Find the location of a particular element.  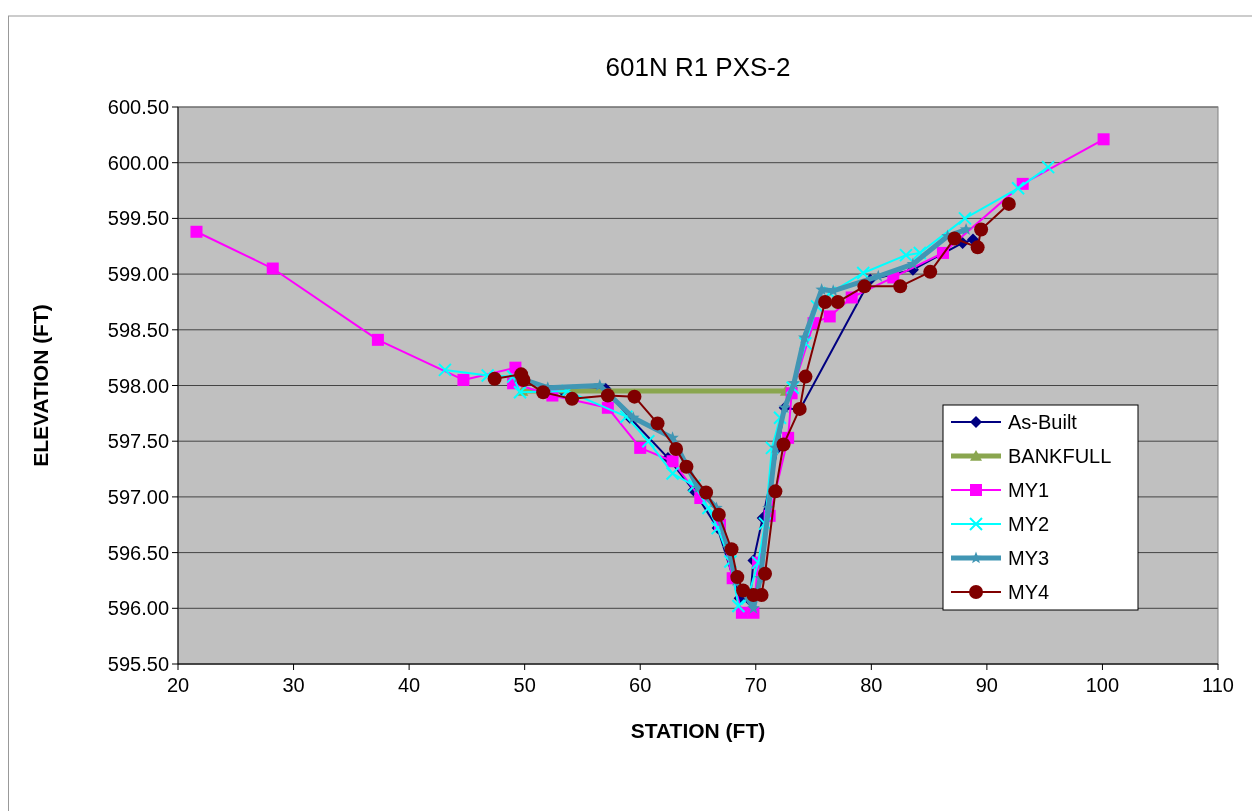

x-tick-label: 90 is located at coordinates (987, 685).